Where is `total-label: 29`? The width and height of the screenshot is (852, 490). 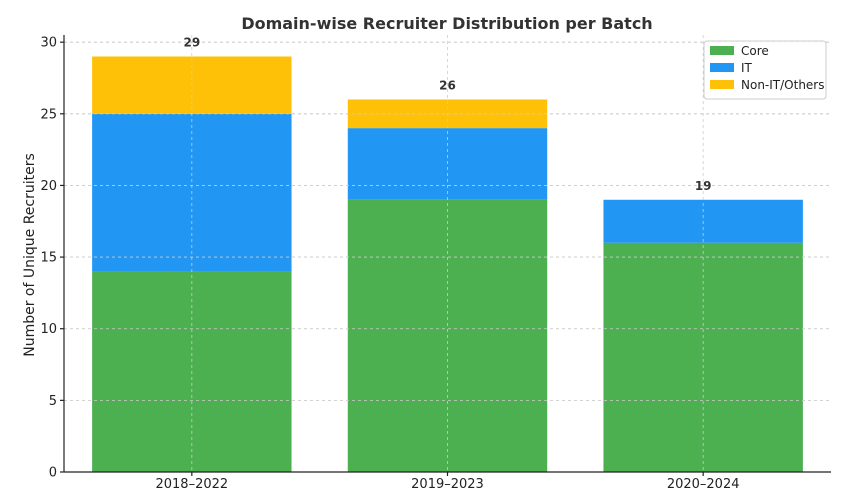
total-label: 29 is located at coordinates (191, 42).